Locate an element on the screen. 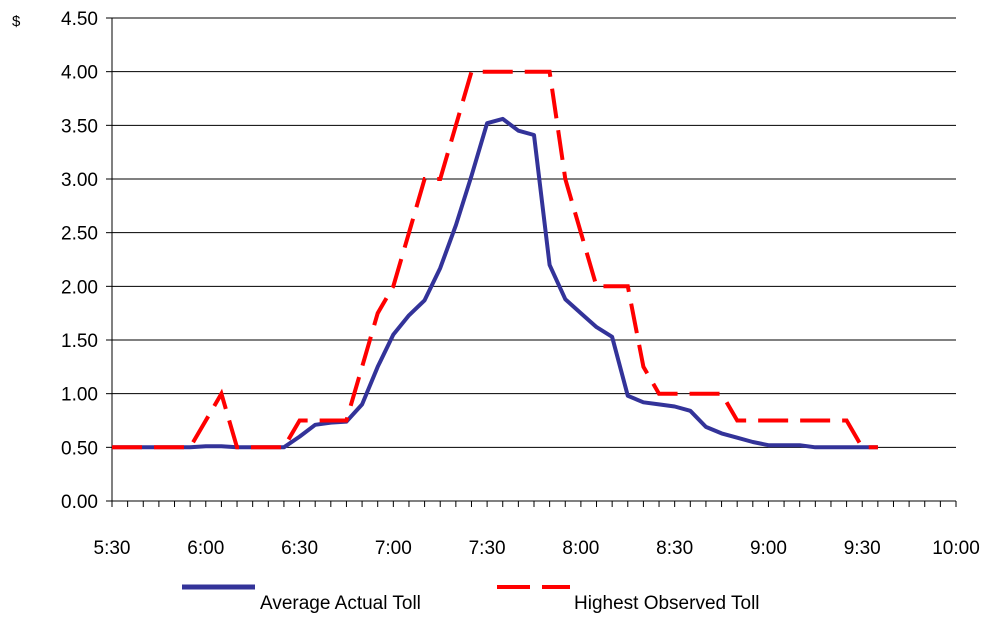  x-tick-label: 8:00 is located at coordinates (580, 548).